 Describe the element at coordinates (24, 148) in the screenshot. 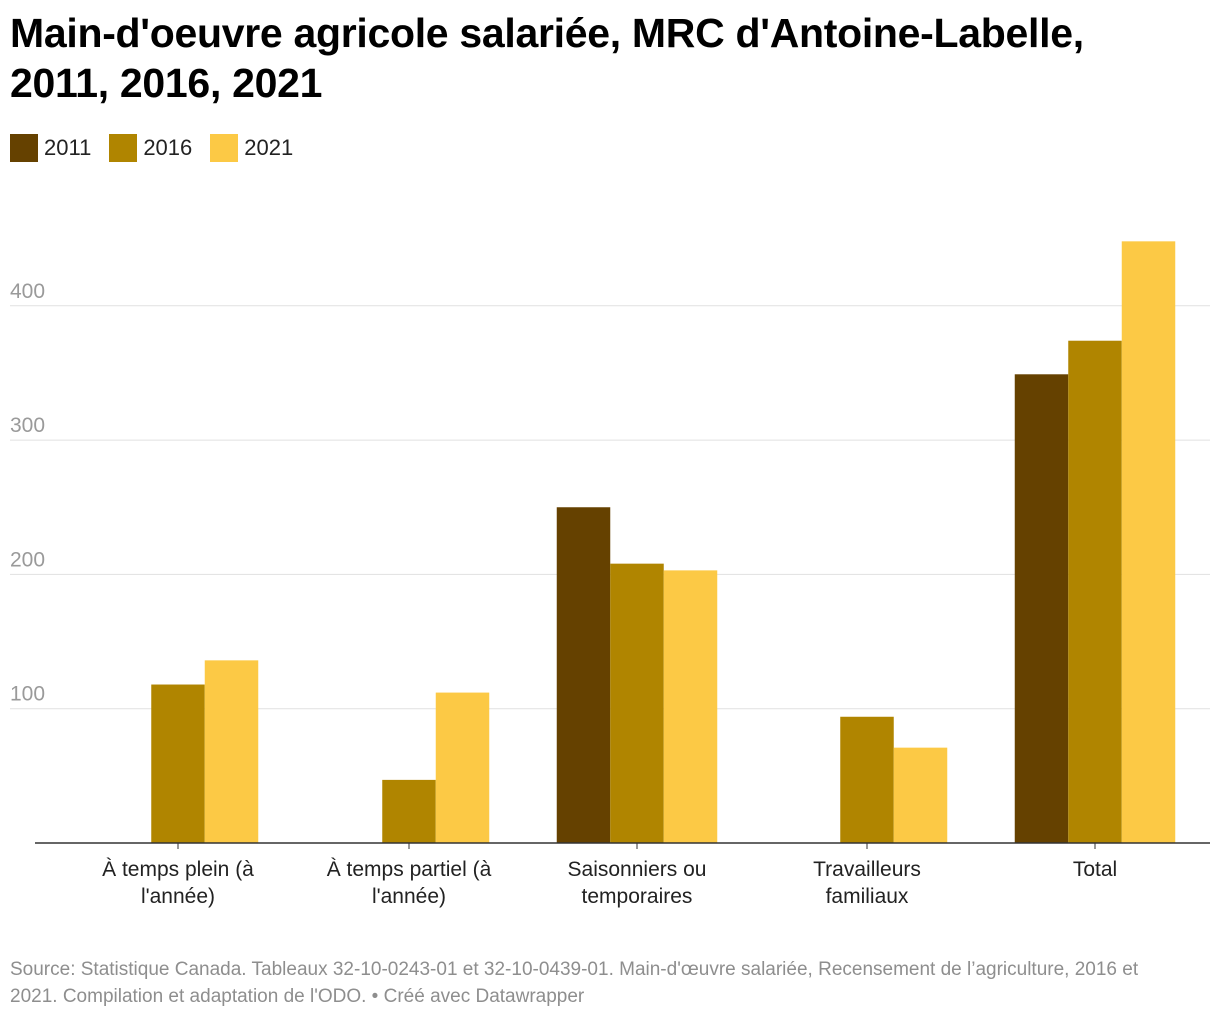

I see `legend-swatch-2011` at that location.